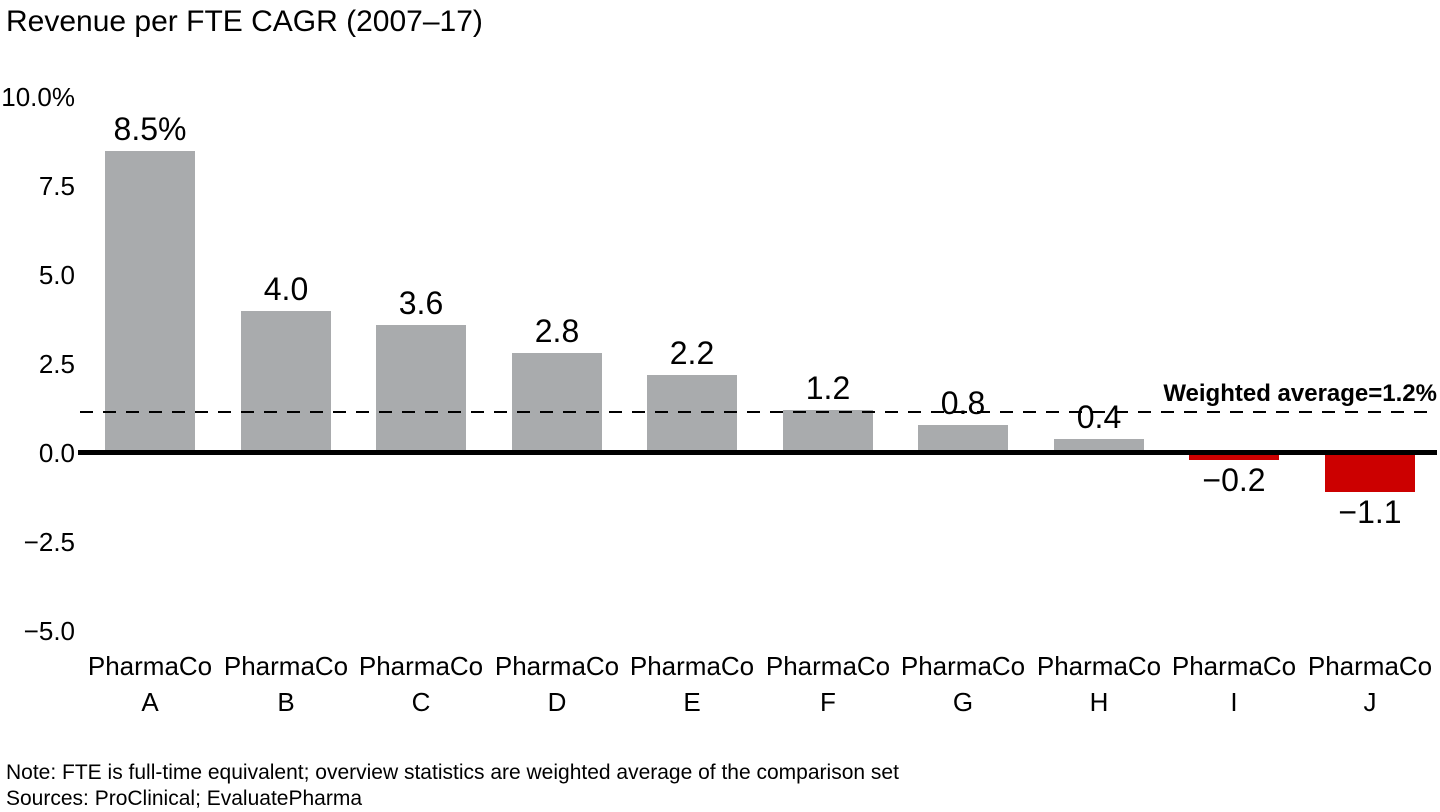 This screenshot has width=1440, height=812. I want to click on zero-baseline-axis, so click(757, 452).